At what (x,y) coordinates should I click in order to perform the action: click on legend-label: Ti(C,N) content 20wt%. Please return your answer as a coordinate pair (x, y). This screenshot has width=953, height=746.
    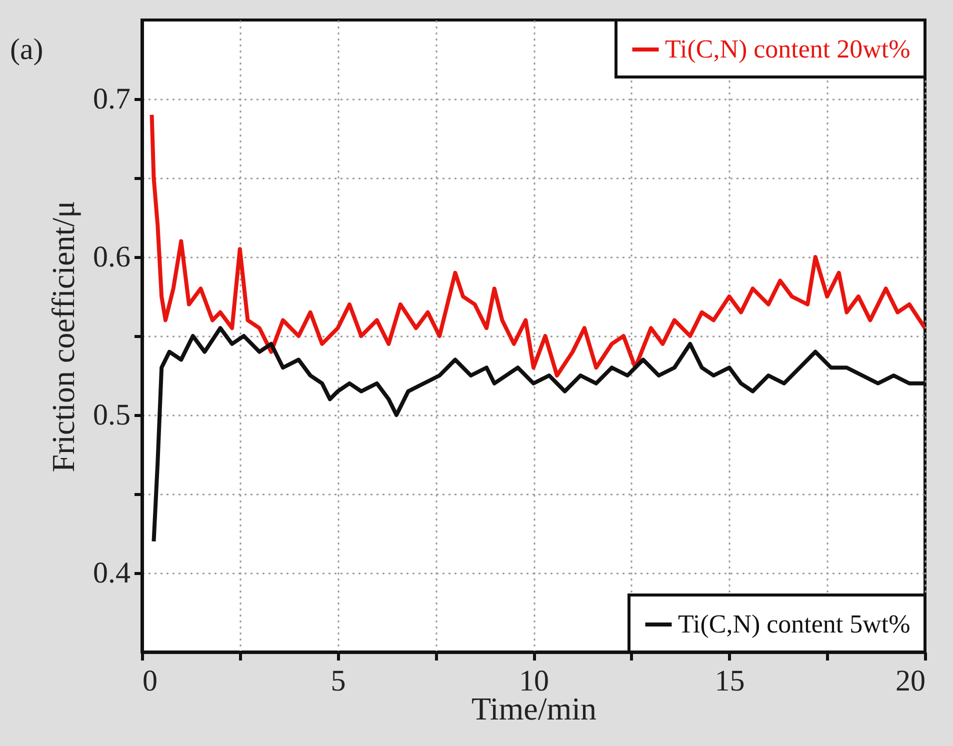
    Looking at the image, I should click on (787, 49).